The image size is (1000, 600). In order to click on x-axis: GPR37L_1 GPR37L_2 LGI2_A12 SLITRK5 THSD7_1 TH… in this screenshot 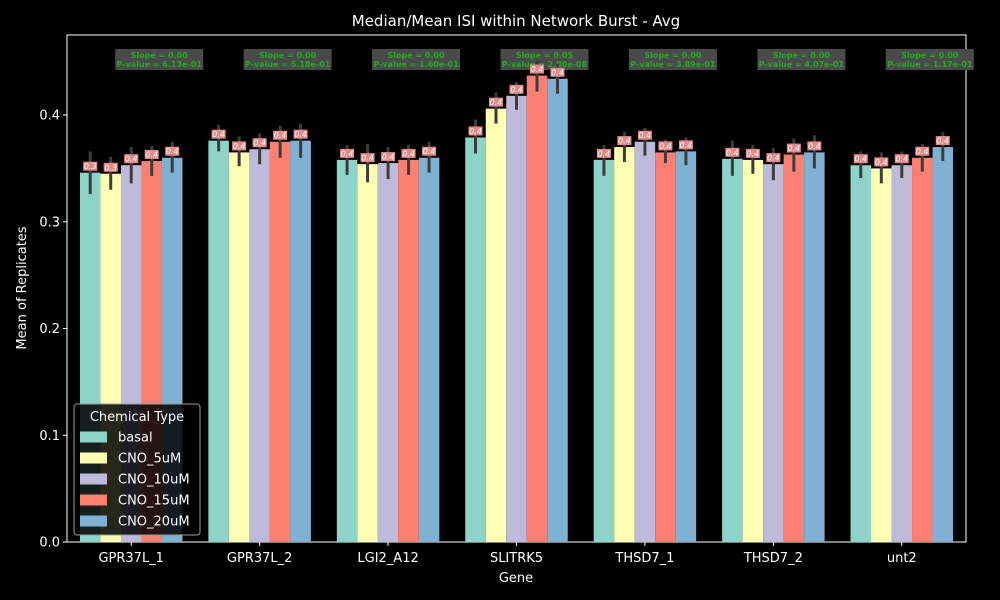, I will do `click(507, 554)`.